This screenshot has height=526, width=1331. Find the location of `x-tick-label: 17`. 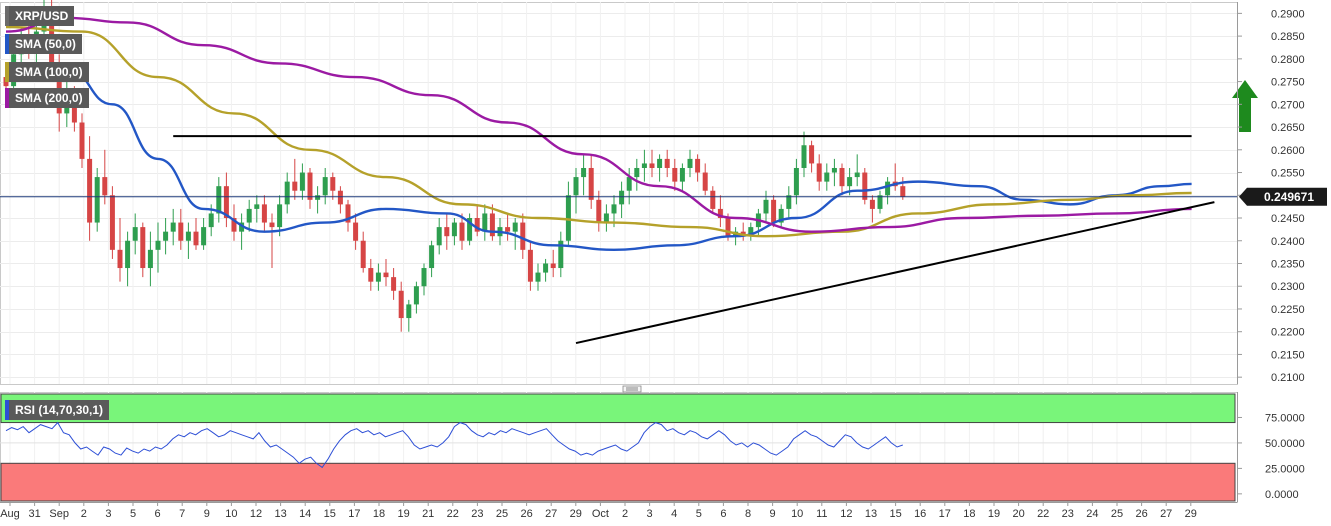

x-tick-label: 17 is located at coordinates (945, 514).